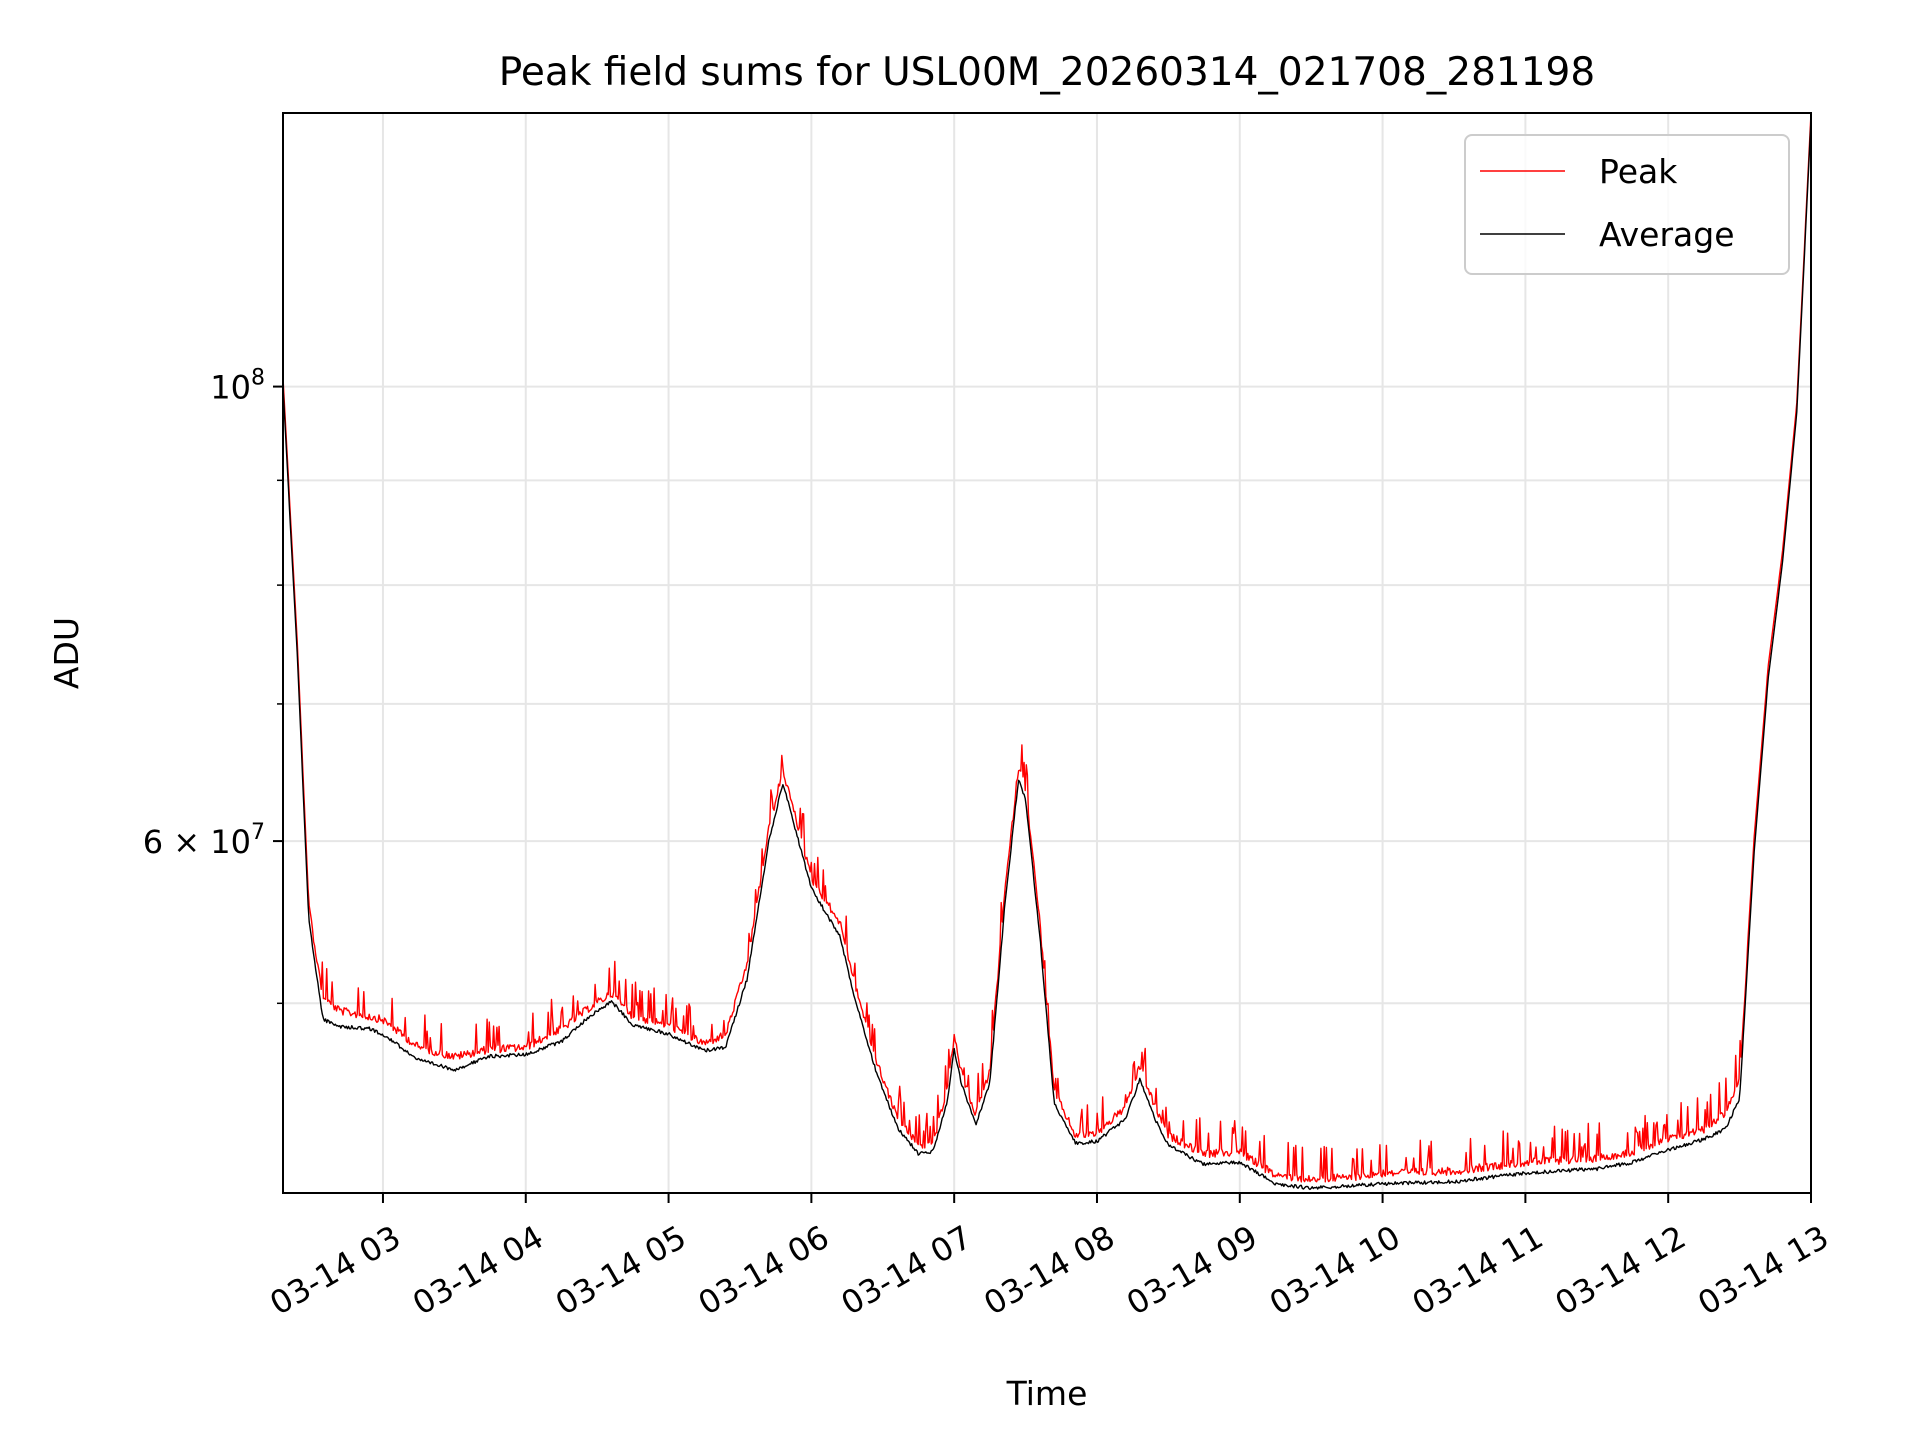 This screenshot has height=1440, width=1920. I want to click on y-tick-label: 108, so click(237, 386).